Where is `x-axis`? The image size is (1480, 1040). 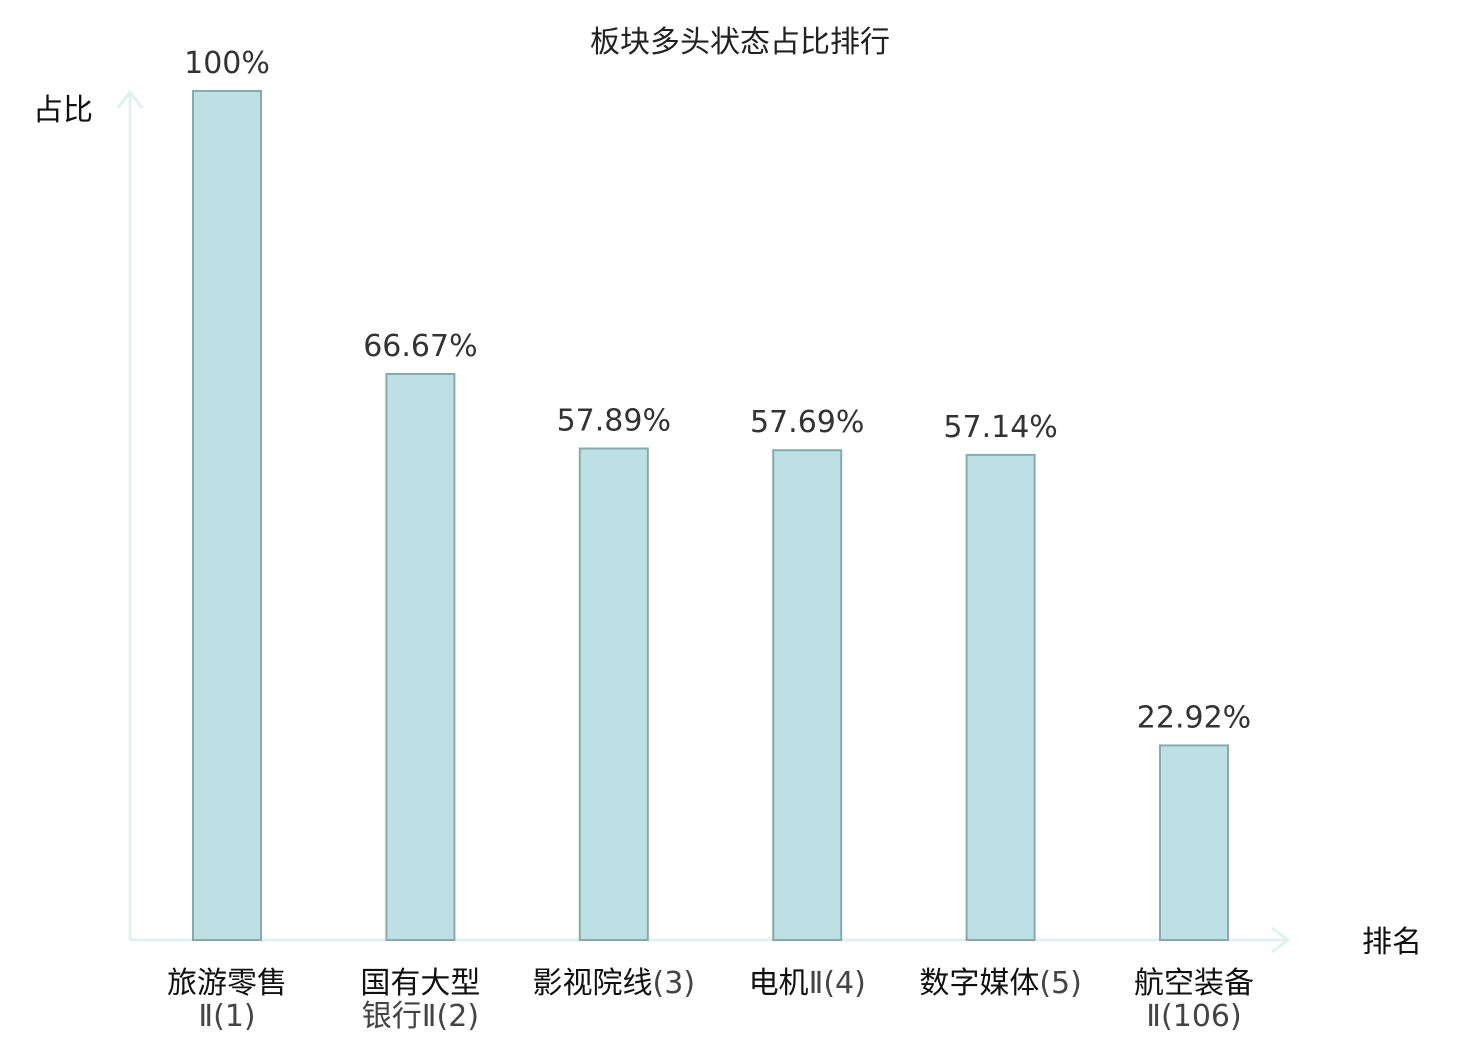 x-axis is located at coordinates (710, 940).